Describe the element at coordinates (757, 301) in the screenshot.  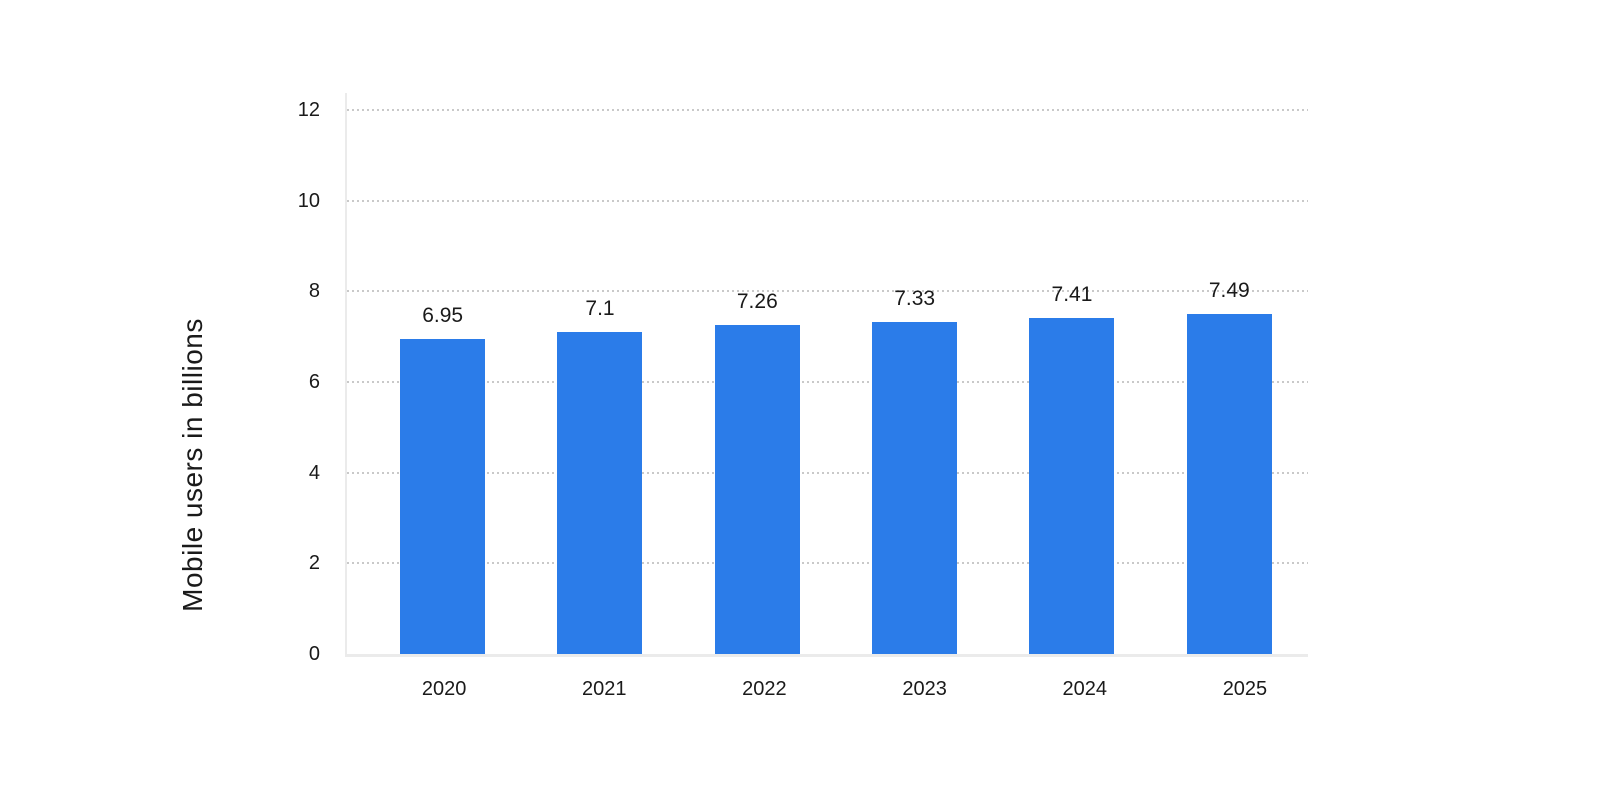
I see `bar-value-label-2022: 7.26` at that location.